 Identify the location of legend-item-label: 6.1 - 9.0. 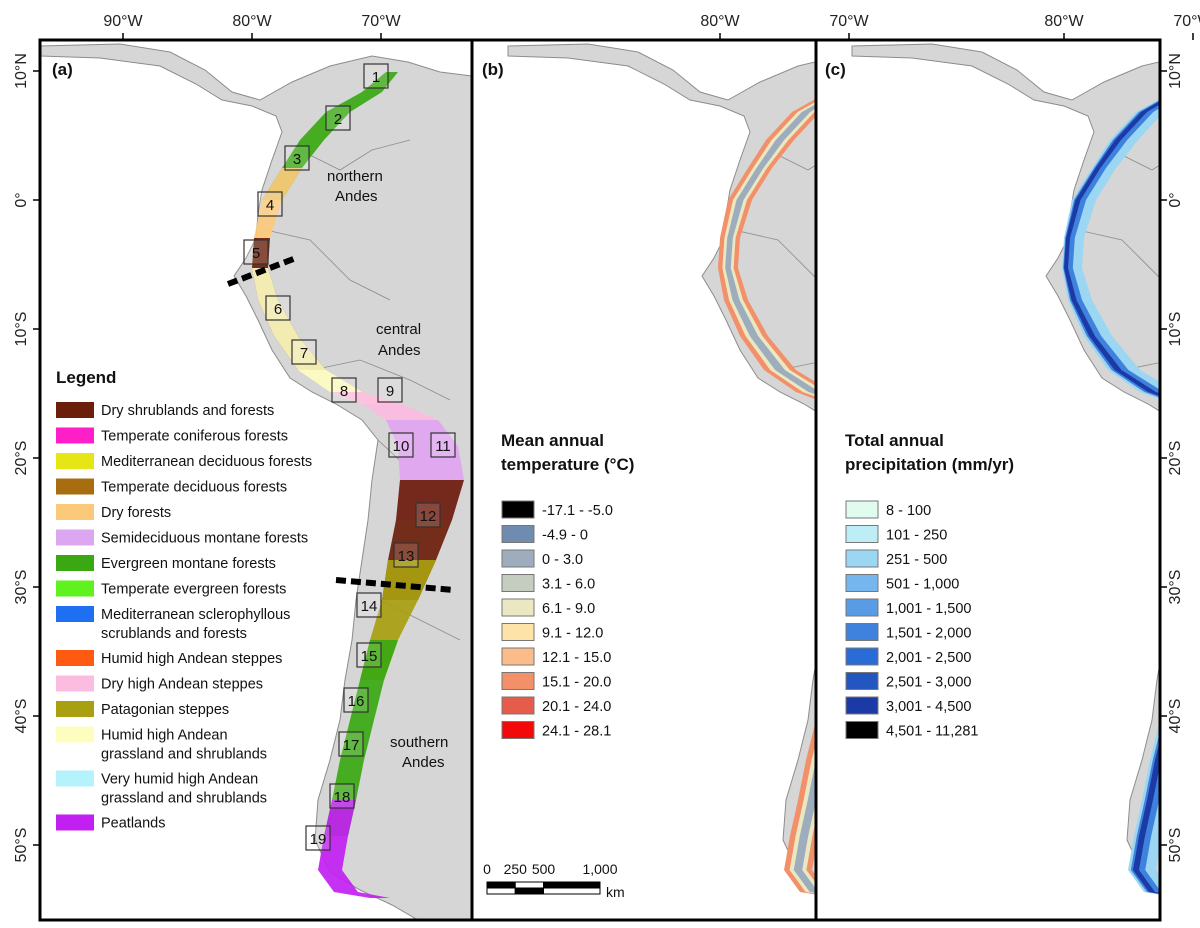
(568, 609).